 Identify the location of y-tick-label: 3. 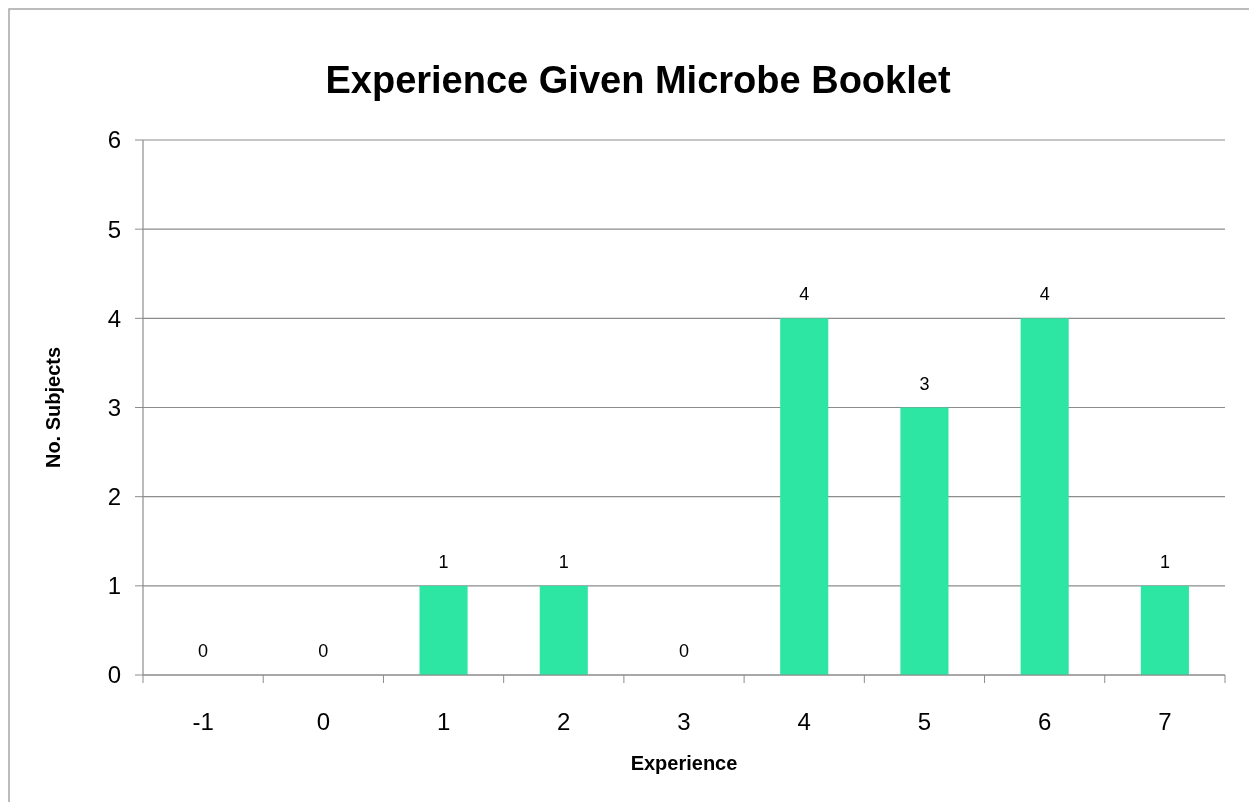
(114, 407).